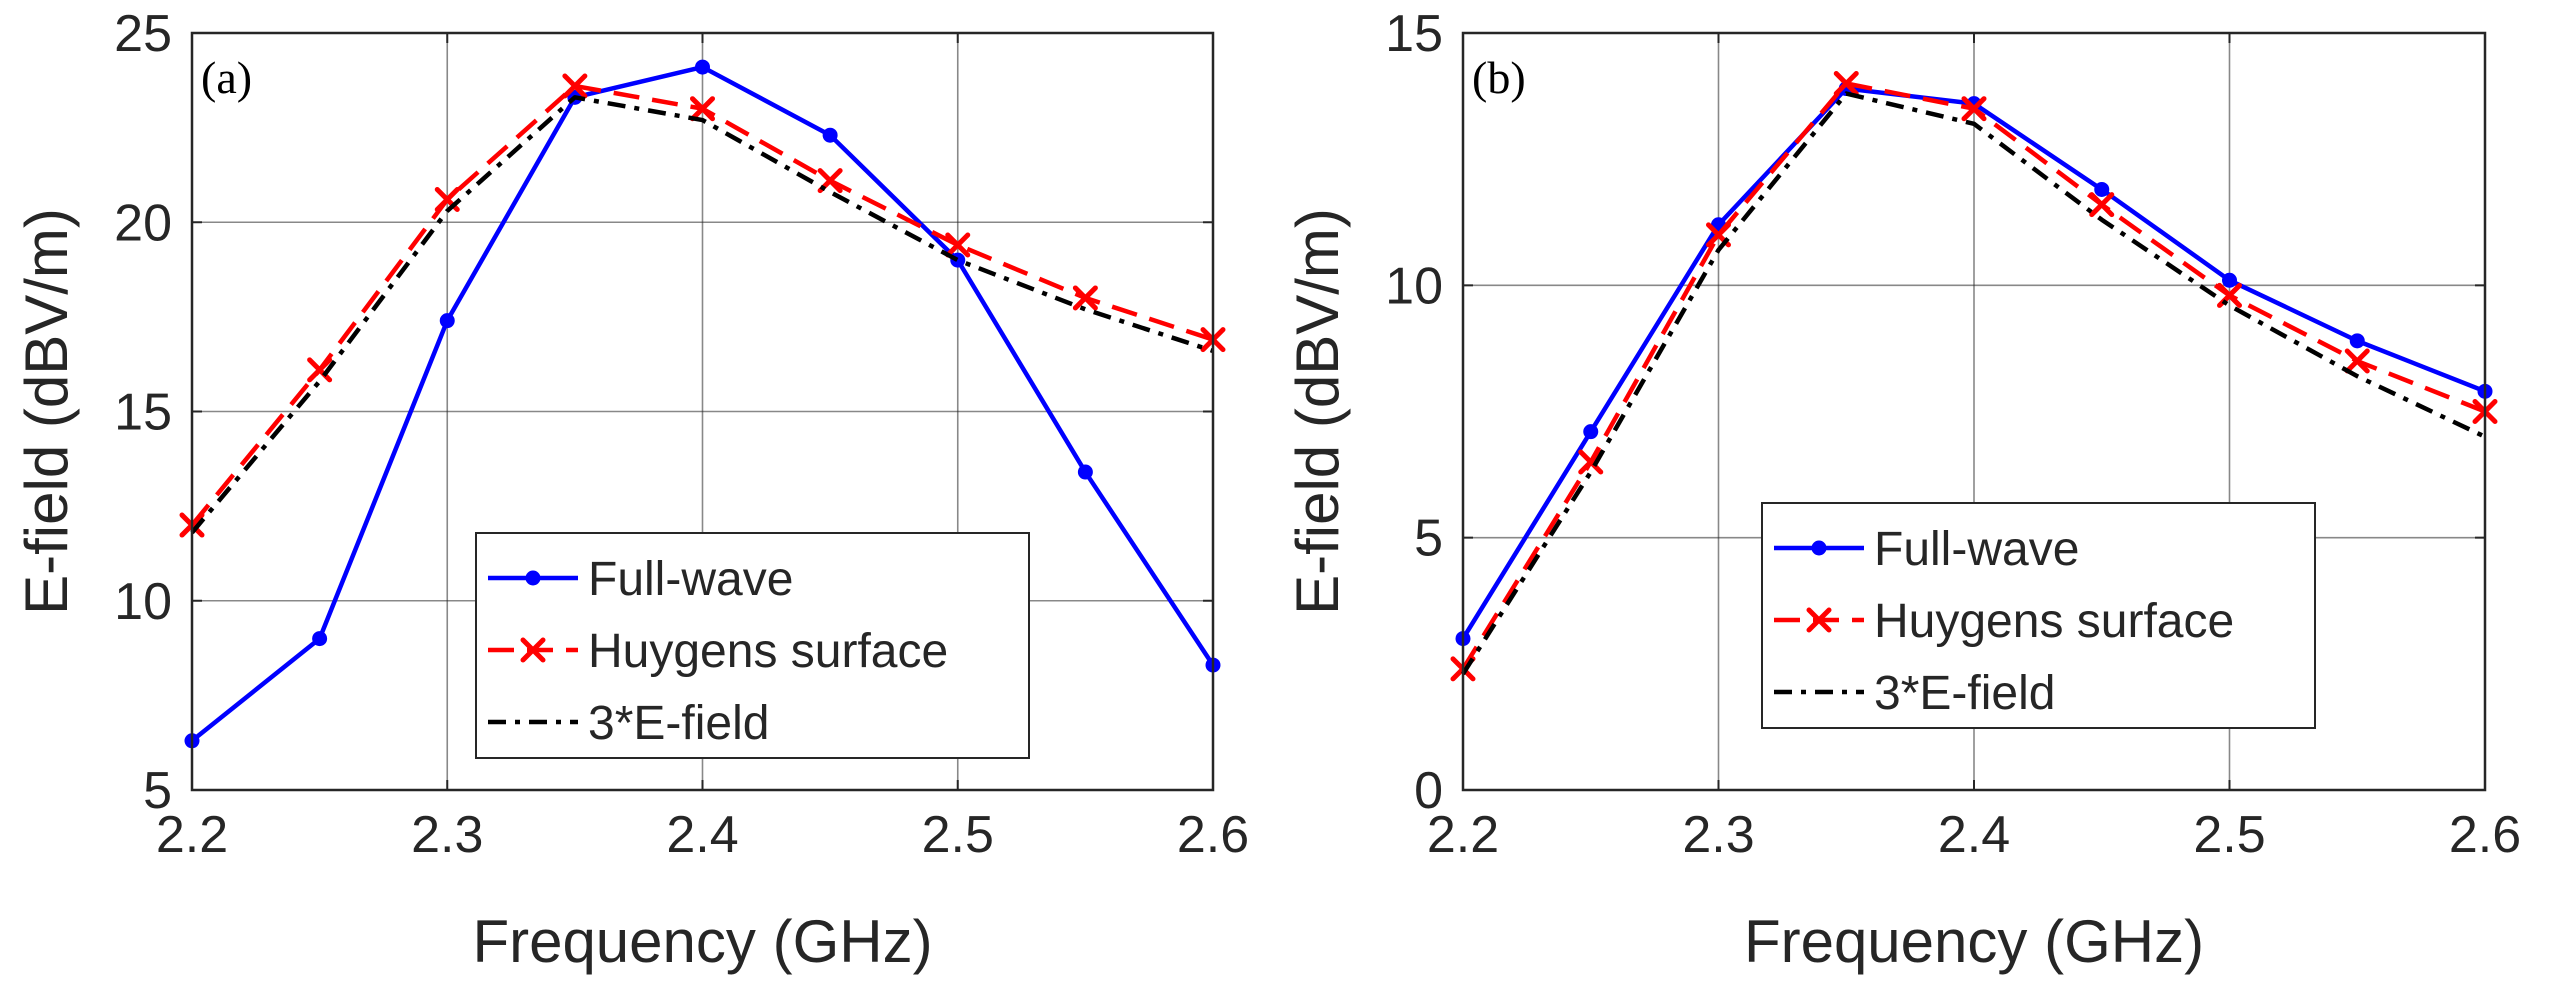 The height and width of the screenshot is (1004, 2550). What do you see at coordinates (1428, 539) in the screenshot?
I see `panel-b-ytick-label-1: 5` at bounding box center [1428, 539].